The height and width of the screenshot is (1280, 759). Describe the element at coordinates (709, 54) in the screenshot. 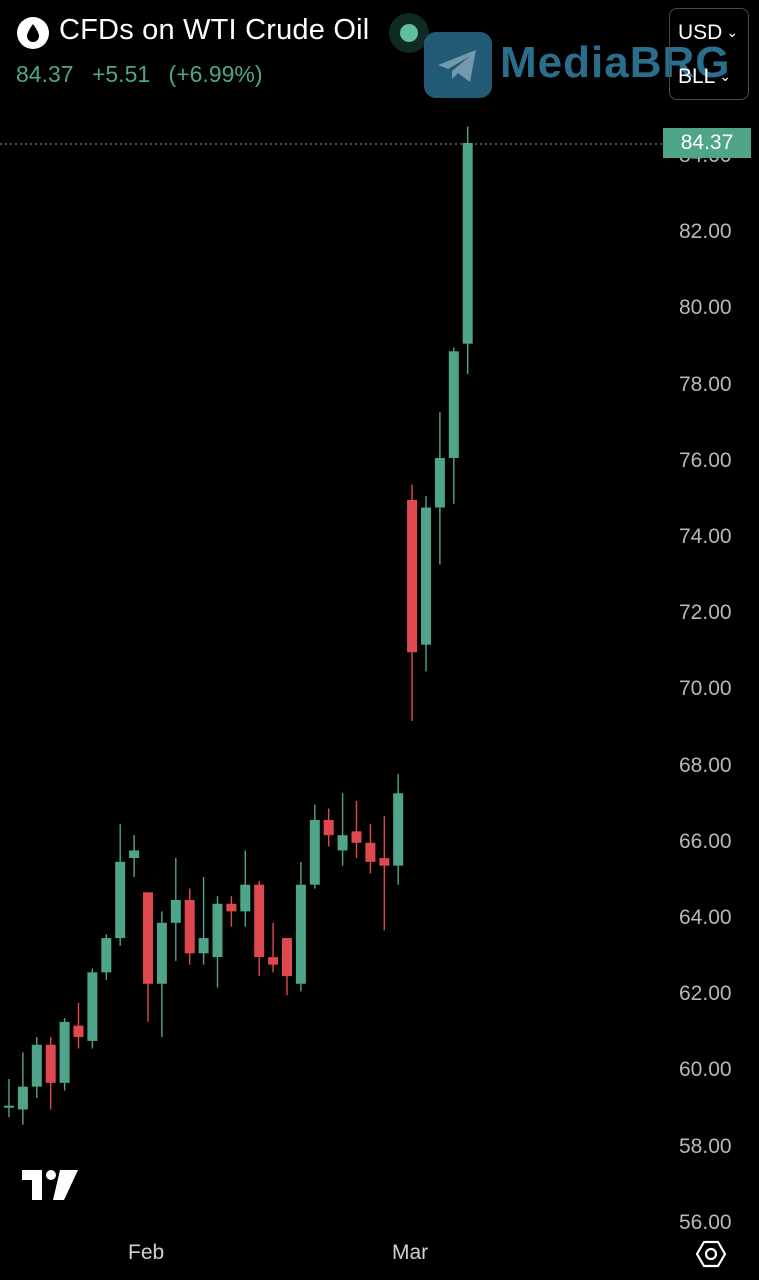

I see `currency-unit-selector: USD ⌄ BLL ⌄` at that location.